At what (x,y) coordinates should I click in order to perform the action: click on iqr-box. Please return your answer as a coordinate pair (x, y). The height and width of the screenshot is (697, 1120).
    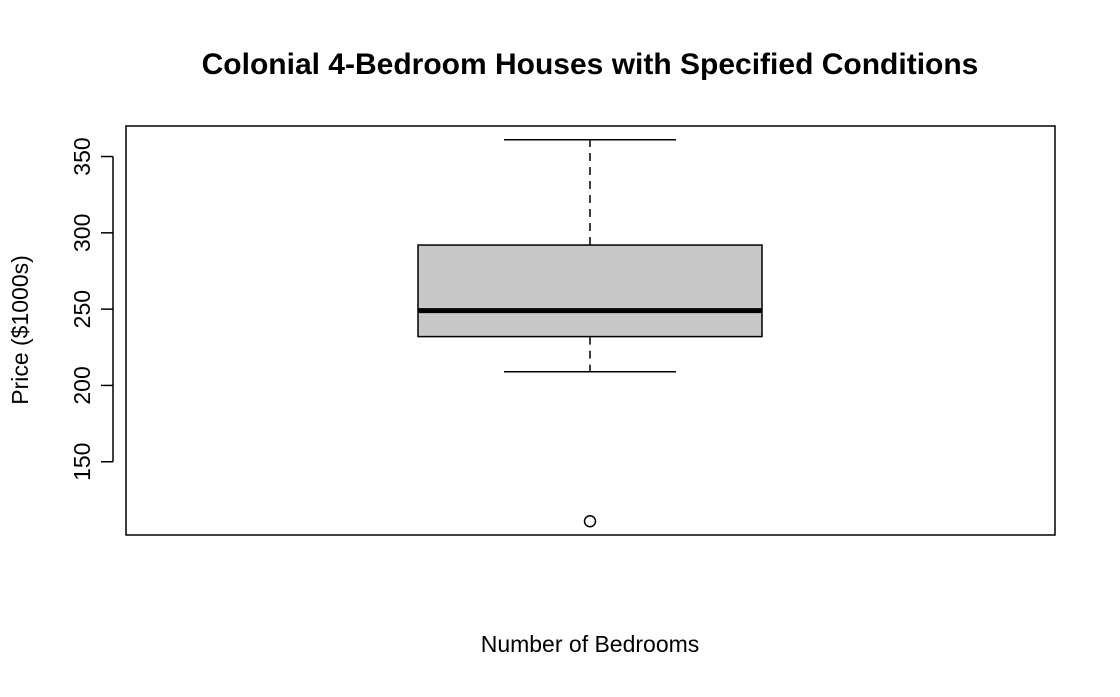
    Looking at the image, I should click on (590, 291).